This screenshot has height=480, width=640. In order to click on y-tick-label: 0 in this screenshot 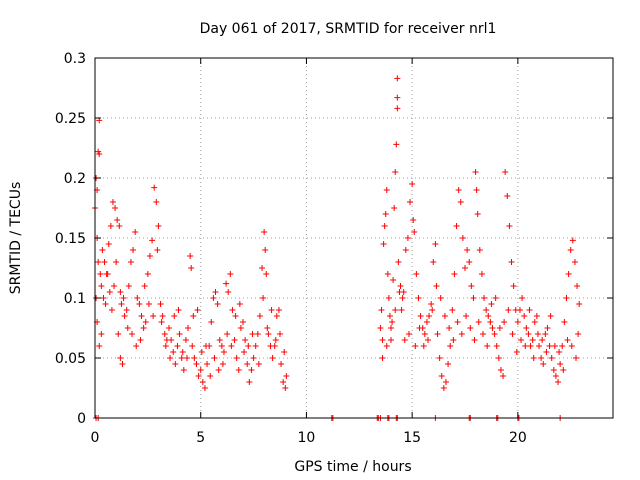, I will do `click(81, 419)`.